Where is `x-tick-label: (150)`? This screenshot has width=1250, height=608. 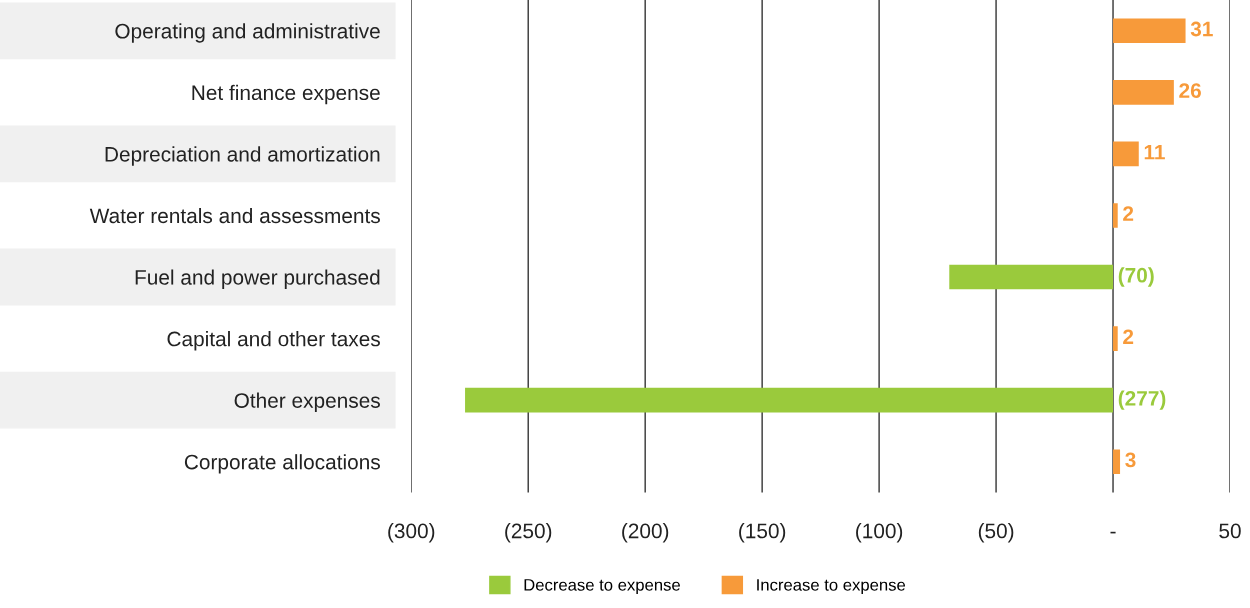 x-tick-label: (150) is located at coordinates (762, 533).